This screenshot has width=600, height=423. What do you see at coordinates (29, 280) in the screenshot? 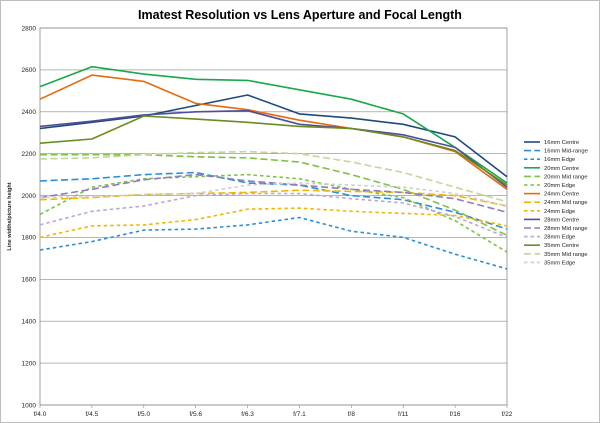
I see `y-tick-label: 1600` at bounding box center [29, 280].